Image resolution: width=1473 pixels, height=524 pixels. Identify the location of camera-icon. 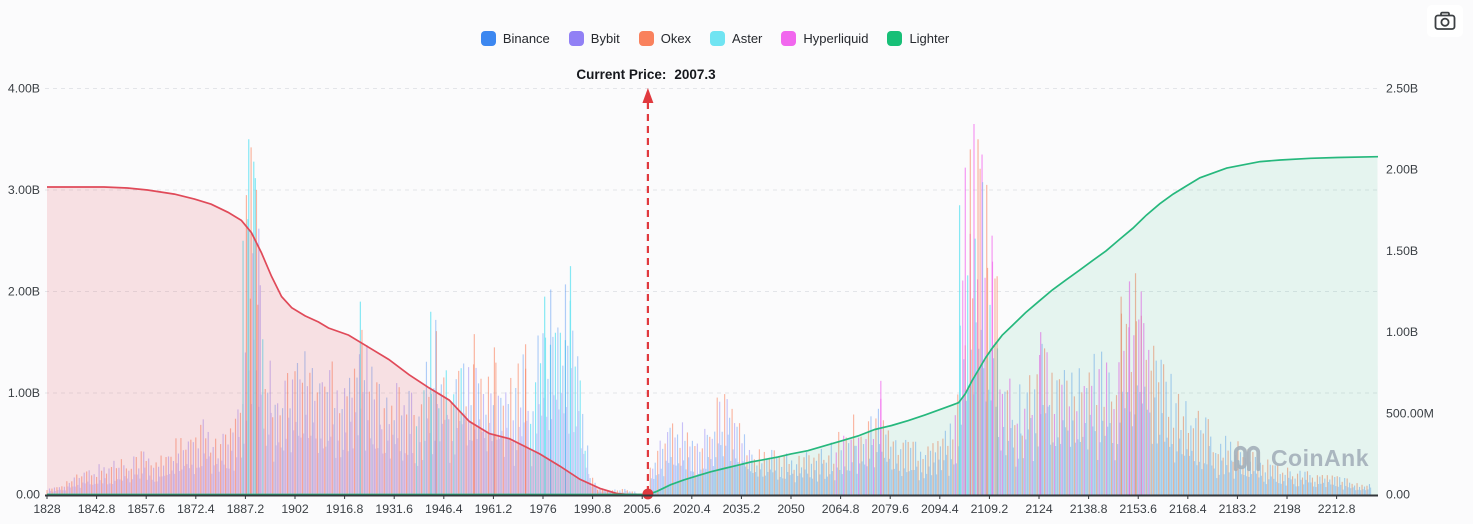
(1445, 20).